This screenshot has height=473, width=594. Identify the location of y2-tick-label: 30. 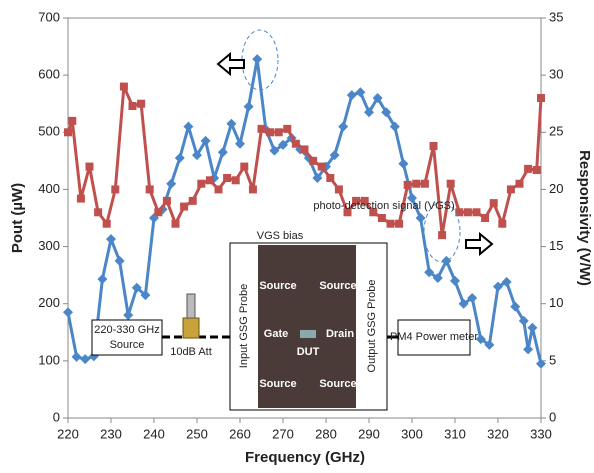
(556, 74).